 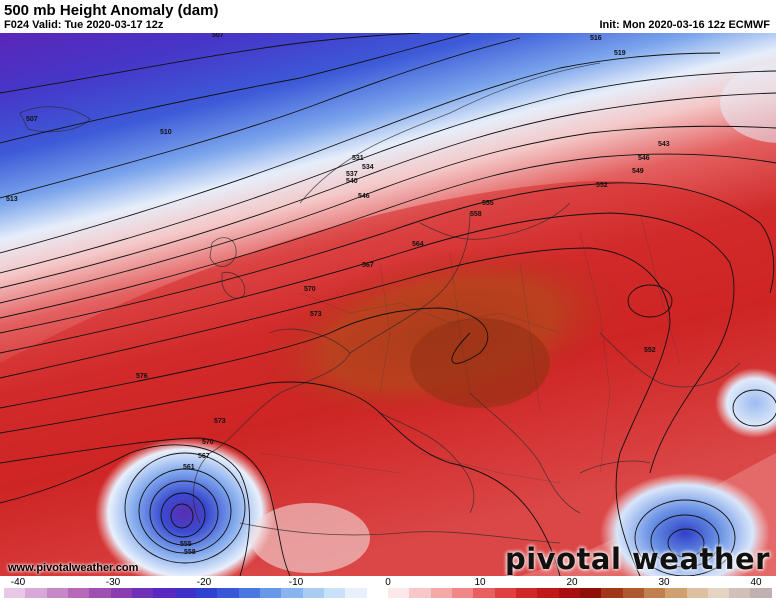 What do you see at coordinates (388, 582) in the screenshot?
I see `colorbar-tick: 0` at bounding box center [388, 582].